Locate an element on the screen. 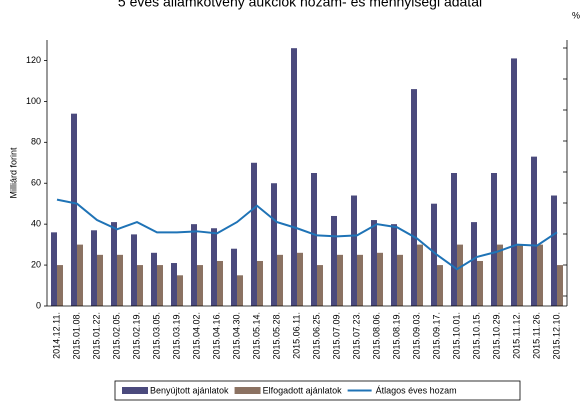 The image size is (587, 405). x-tick-label: 2015.12.10. is located at coordinates (556, 336).